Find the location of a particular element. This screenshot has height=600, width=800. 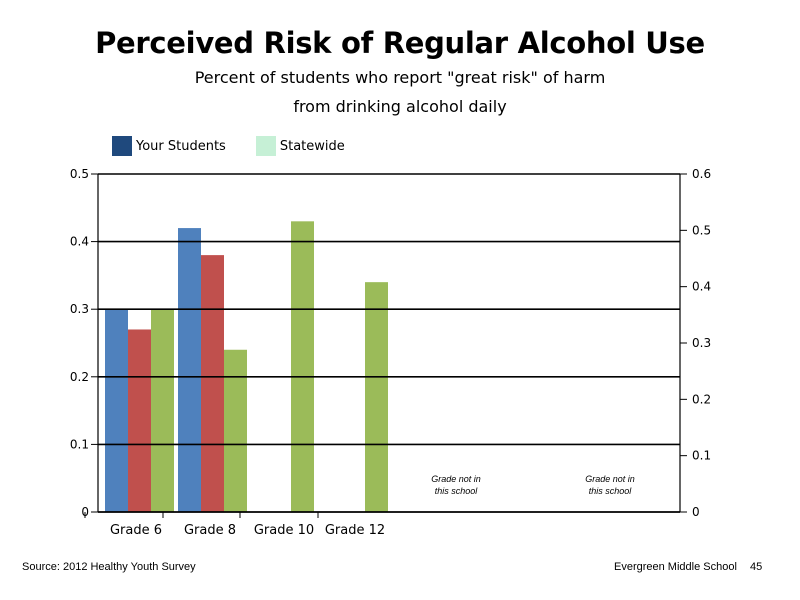

right-tick-label-3: 0.3 is located at coordinates (701, 343).